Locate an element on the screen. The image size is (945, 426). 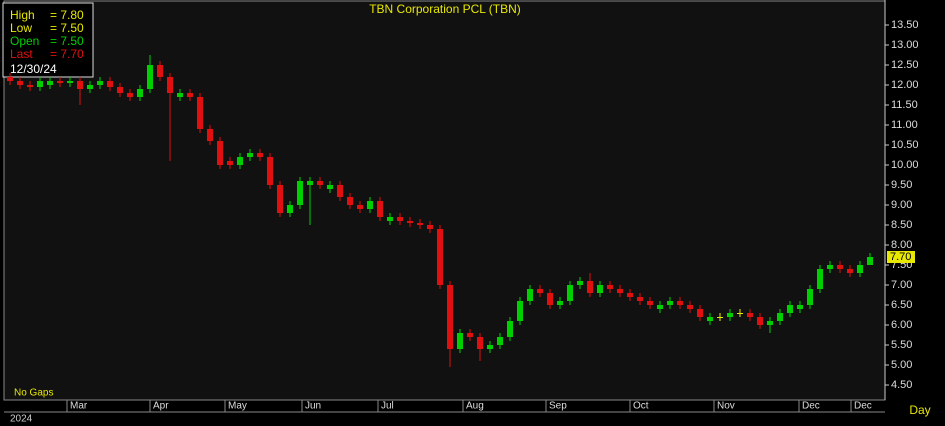
info-value: = 7.50 is located at coordinates (67, 41).